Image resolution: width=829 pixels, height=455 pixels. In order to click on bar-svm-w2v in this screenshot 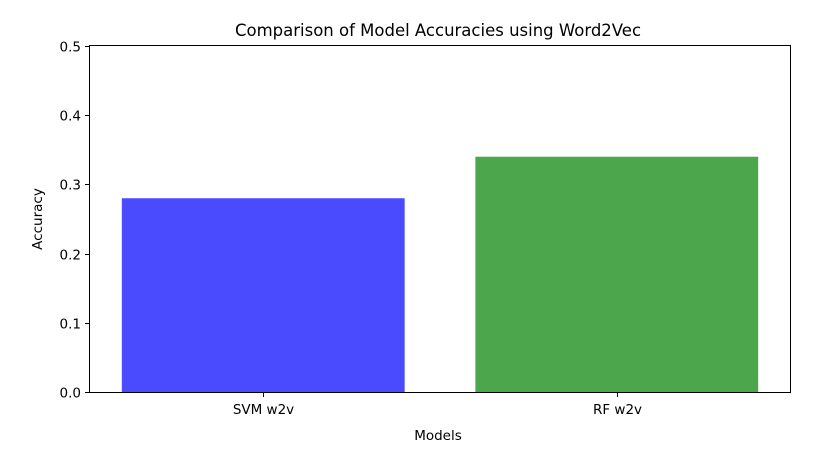, I will do `click(263, 295)`.